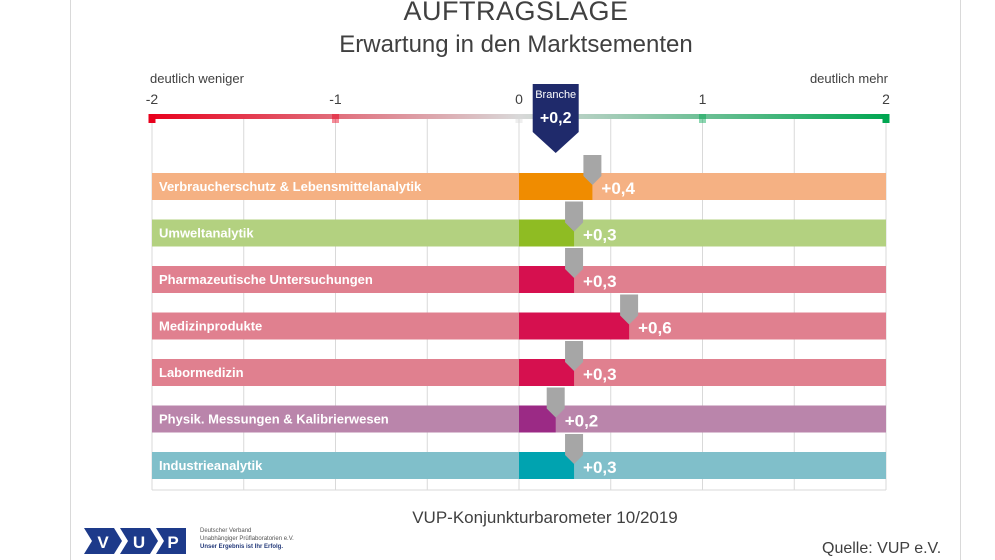 The width and height of the screenshot is (995, 560). I want to click on category-label: Physik. Messungen & Kalibrierwesen, so click(274, 419).